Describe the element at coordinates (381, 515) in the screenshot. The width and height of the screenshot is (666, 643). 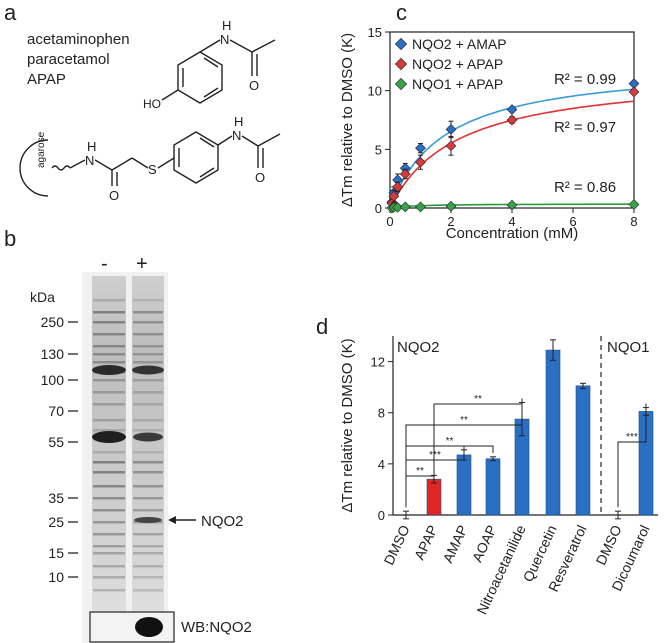
I see `y-tick-label: 0` at that location.